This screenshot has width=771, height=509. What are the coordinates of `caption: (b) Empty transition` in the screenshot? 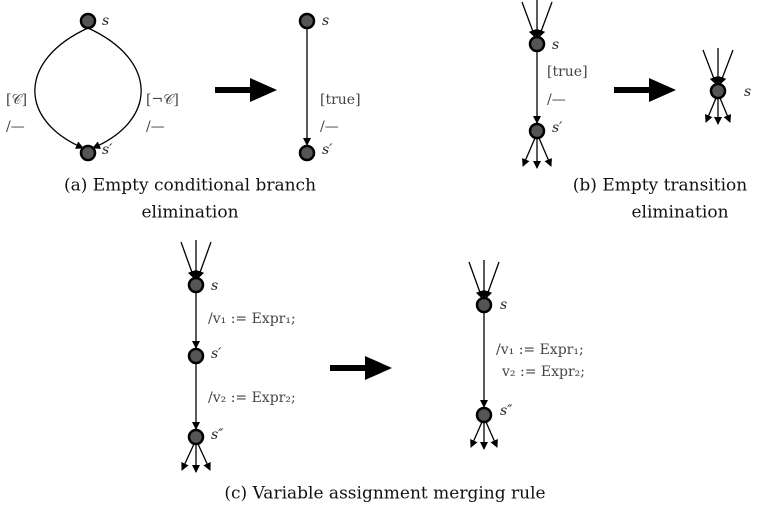 It's located at (660, 186).